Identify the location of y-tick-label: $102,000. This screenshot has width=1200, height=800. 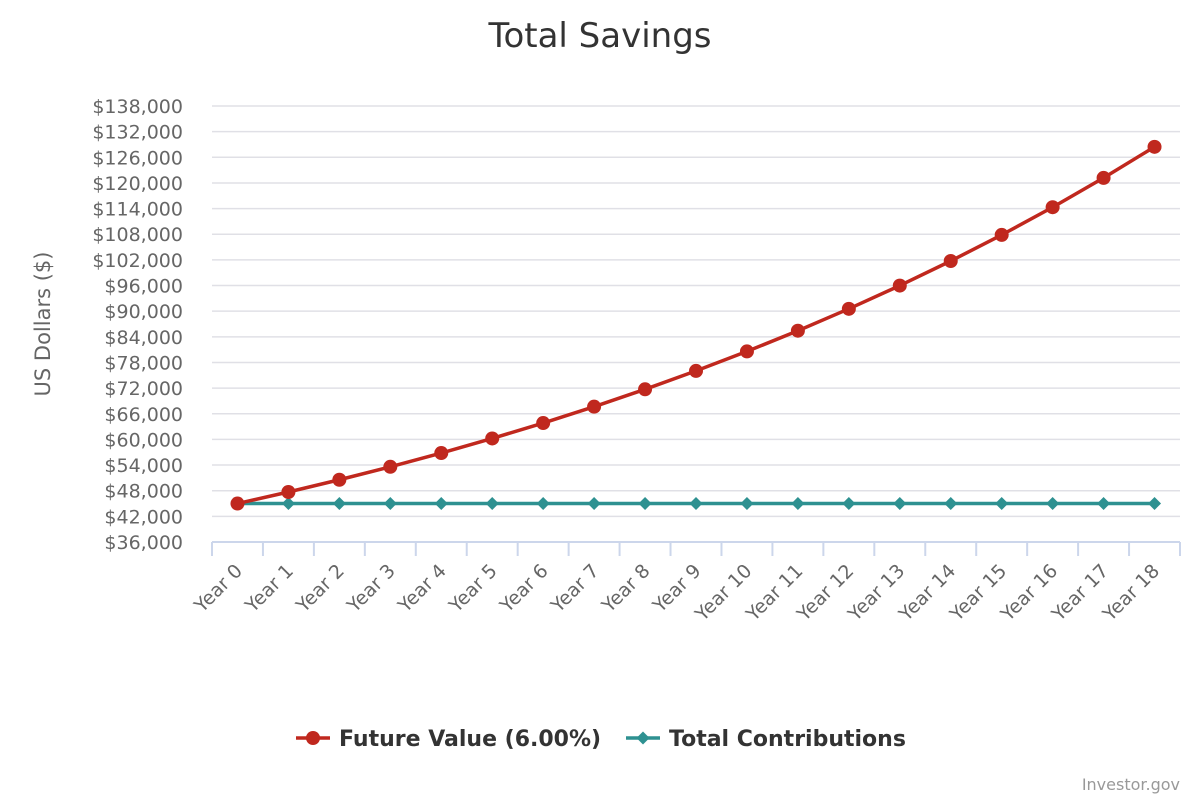
(137, 261).